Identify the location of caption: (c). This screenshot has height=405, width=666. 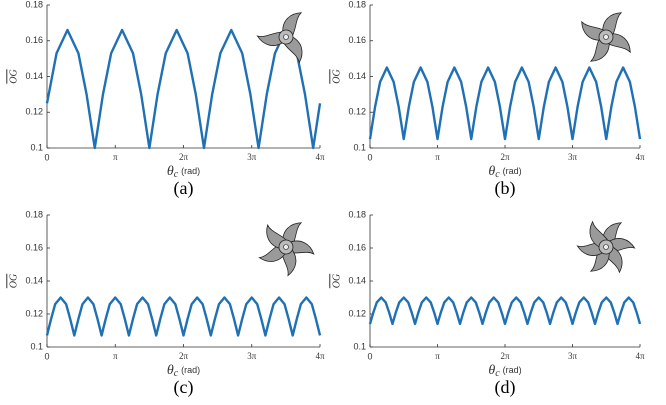
(184, 387).